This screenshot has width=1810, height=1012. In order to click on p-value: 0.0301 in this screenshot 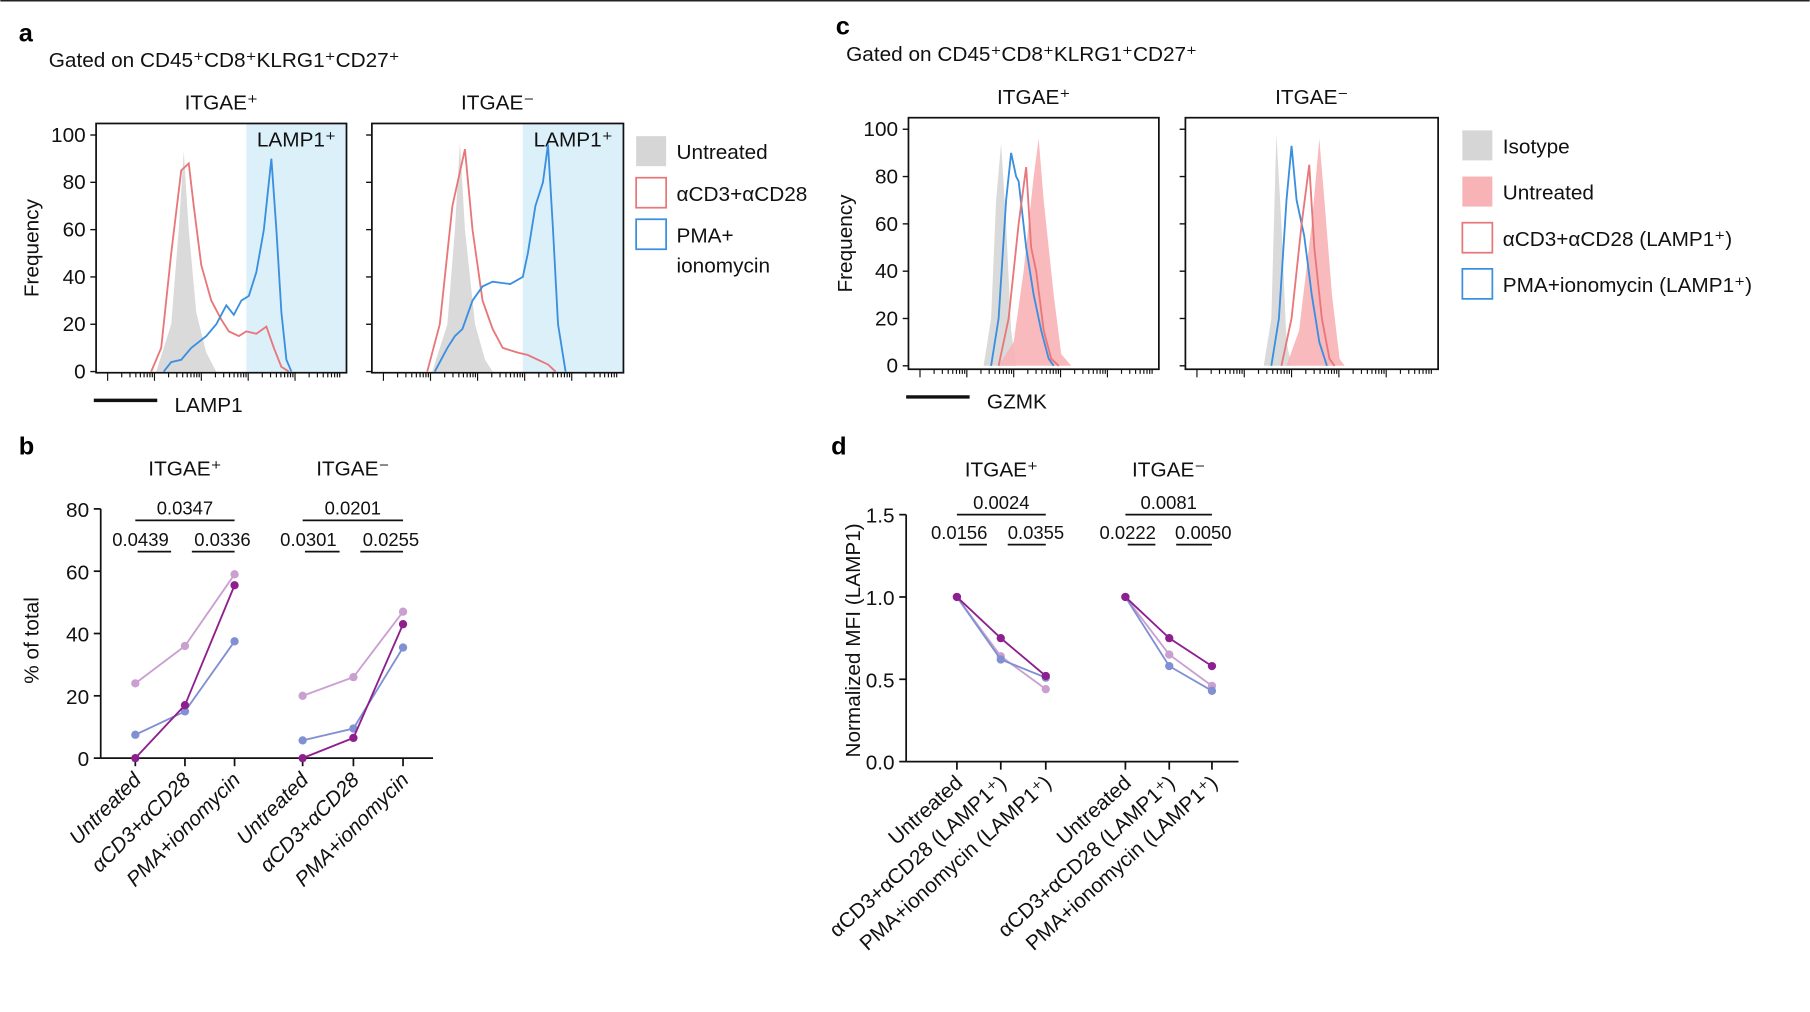, I will do `click(308, 539)`.